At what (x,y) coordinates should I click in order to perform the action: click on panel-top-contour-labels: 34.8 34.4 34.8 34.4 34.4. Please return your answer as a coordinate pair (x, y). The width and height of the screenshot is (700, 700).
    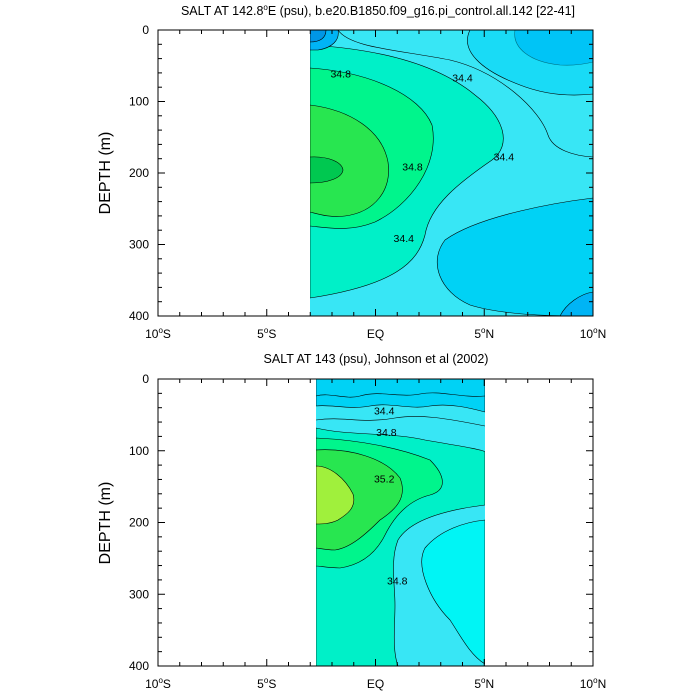
    Looking at the image, I should click on (422, 156).